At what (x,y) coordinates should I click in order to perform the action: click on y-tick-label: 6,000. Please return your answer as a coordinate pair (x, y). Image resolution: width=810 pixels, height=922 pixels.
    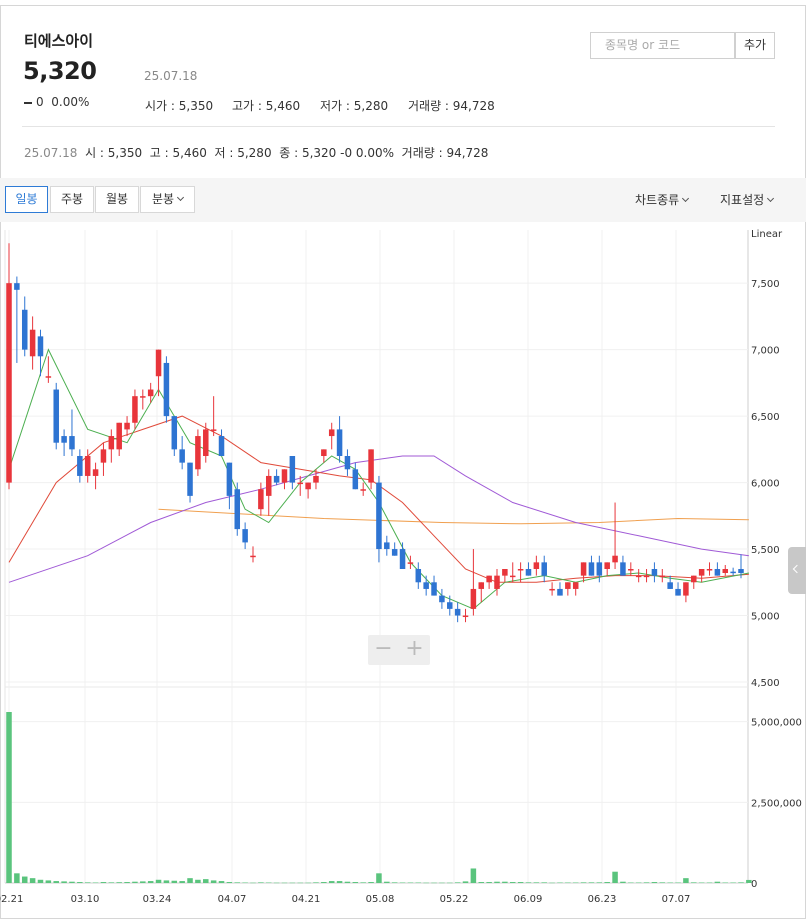
    Looking at the image, I should click on (765, 484).